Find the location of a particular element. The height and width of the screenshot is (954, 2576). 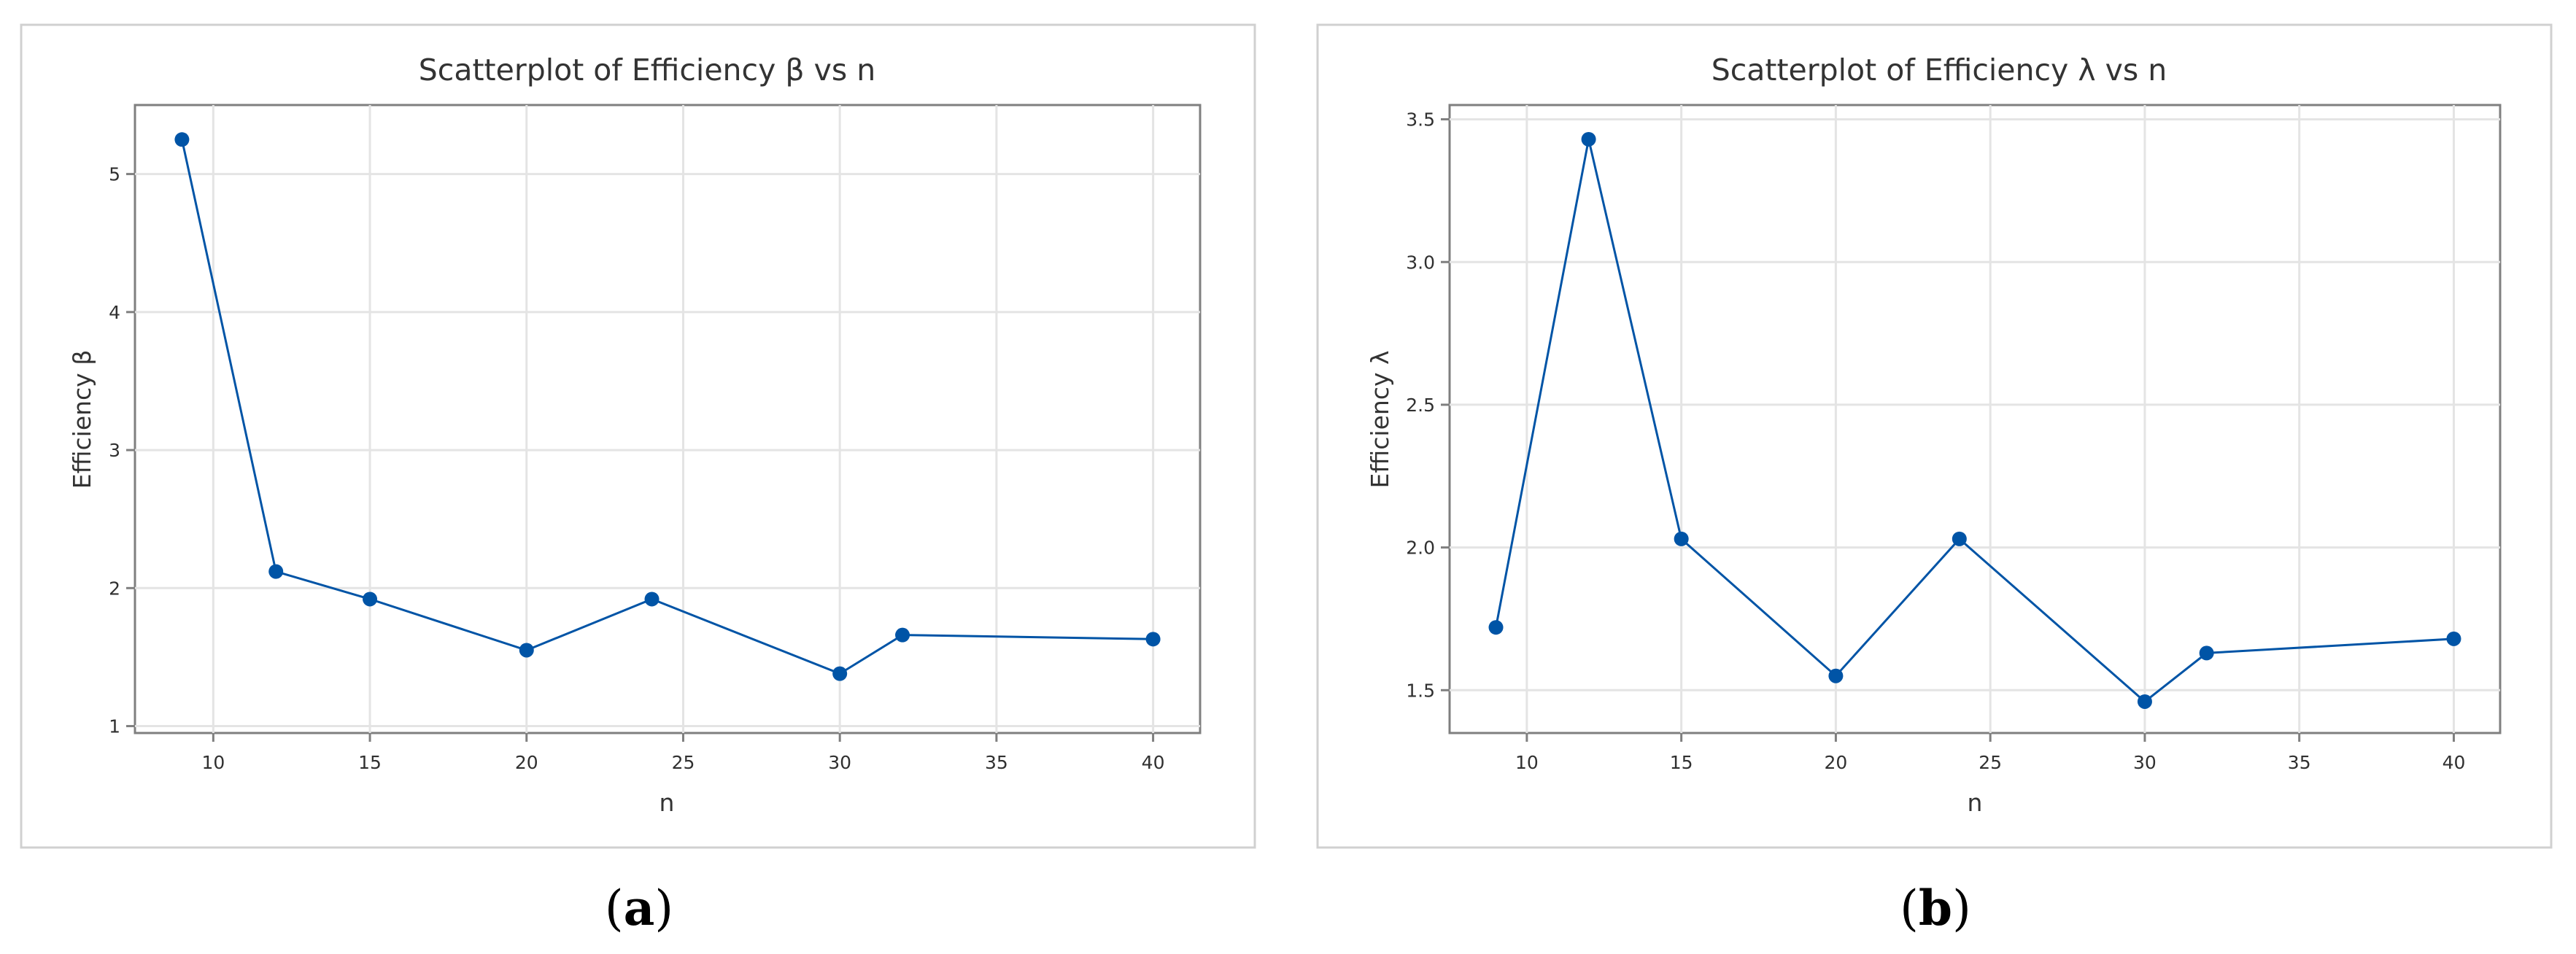

y-tick-label: 5 is located at coordinates (114, 174).